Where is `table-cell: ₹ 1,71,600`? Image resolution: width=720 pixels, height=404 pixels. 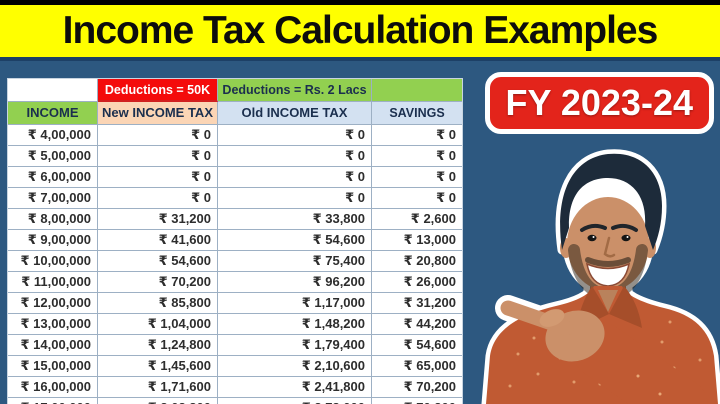 table-cell: ₹ 1,71,600 is located at coordinates (158, 387).